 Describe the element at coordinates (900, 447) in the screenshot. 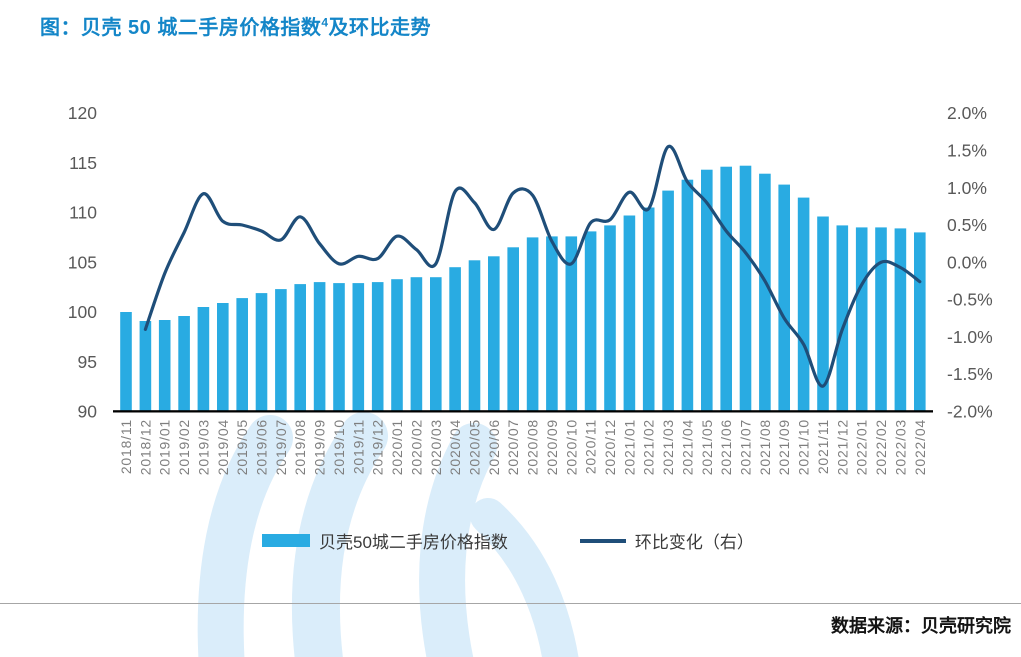

I see `x-axis-label: 2022/03` at that location.